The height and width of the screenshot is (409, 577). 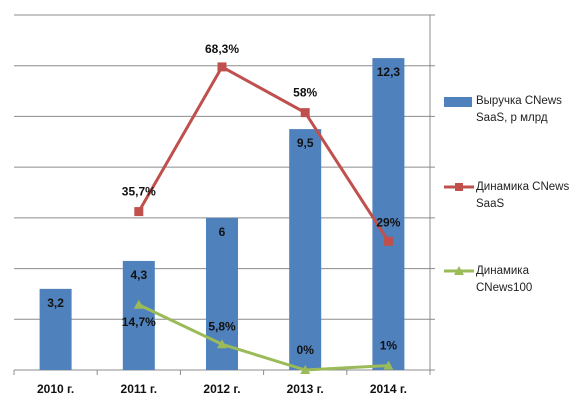 What do you see at coordinates (458, 102) in the screenshot?
I see `legend-swatch-revenue-icon` at bounding box center [458, 102].